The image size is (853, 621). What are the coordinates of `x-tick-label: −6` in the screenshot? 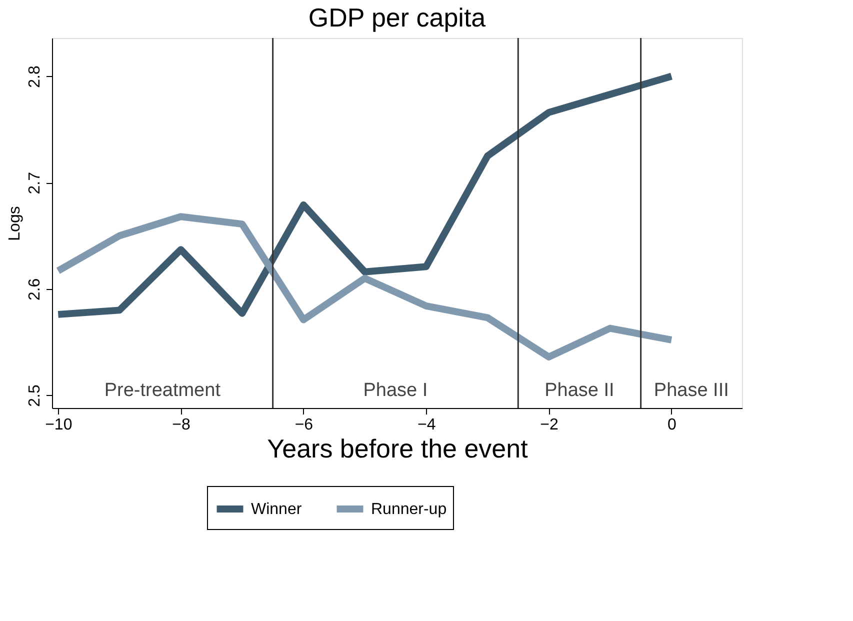 It's located at (304, 425).